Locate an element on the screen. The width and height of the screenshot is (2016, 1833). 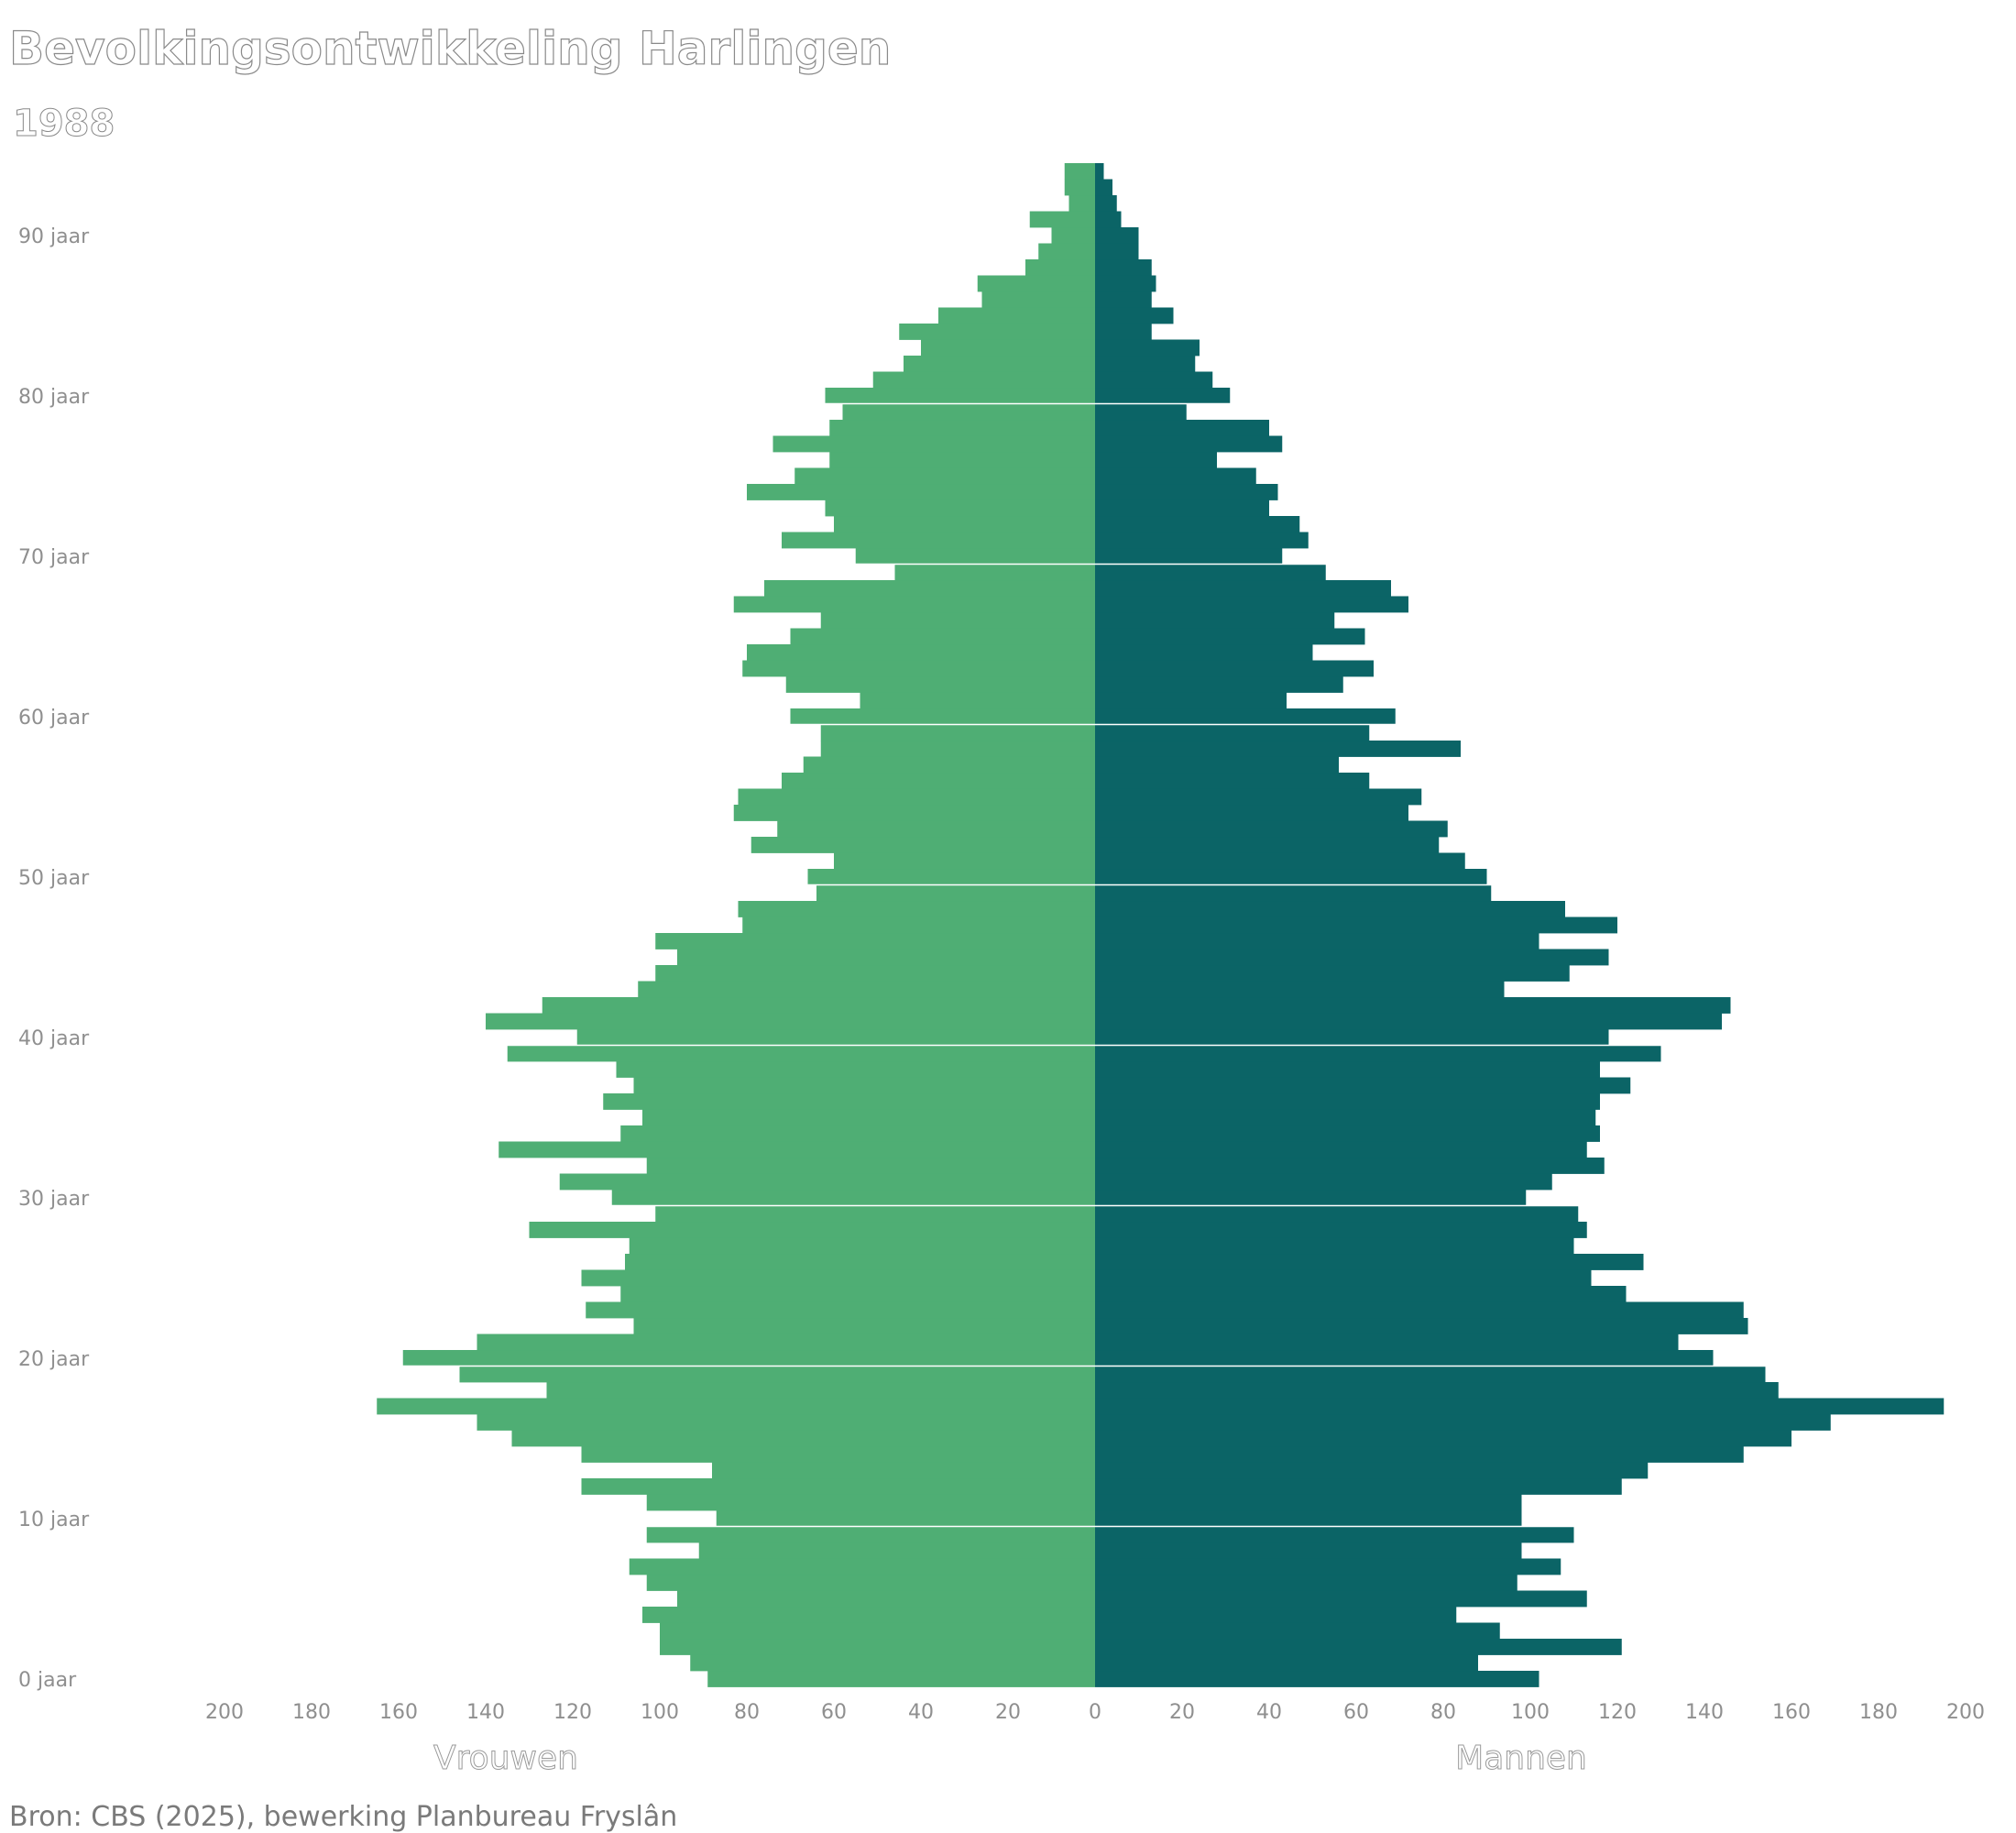
x-tick-label-right: 180 is located at coordinates (1878, 1712).